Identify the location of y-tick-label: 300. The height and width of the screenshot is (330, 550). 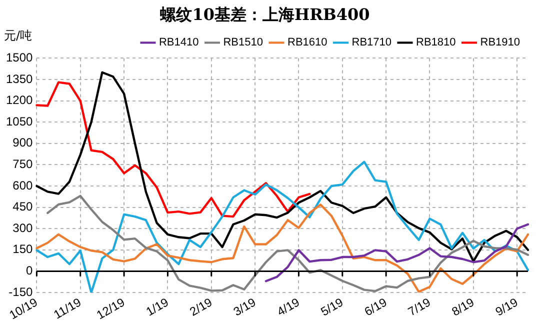
(23, 227).